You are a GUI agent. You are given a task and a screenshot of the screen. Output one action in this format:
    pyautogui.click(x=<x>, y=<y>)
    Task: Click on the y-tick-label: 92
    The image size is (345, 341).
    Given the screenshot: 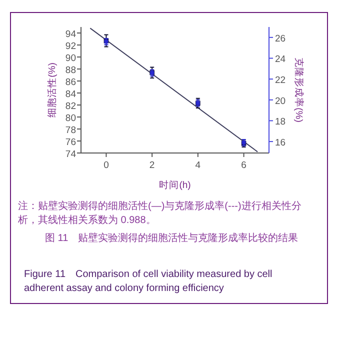 What is the action you would take?
    pyautogui.click(x=70, y=46)
    